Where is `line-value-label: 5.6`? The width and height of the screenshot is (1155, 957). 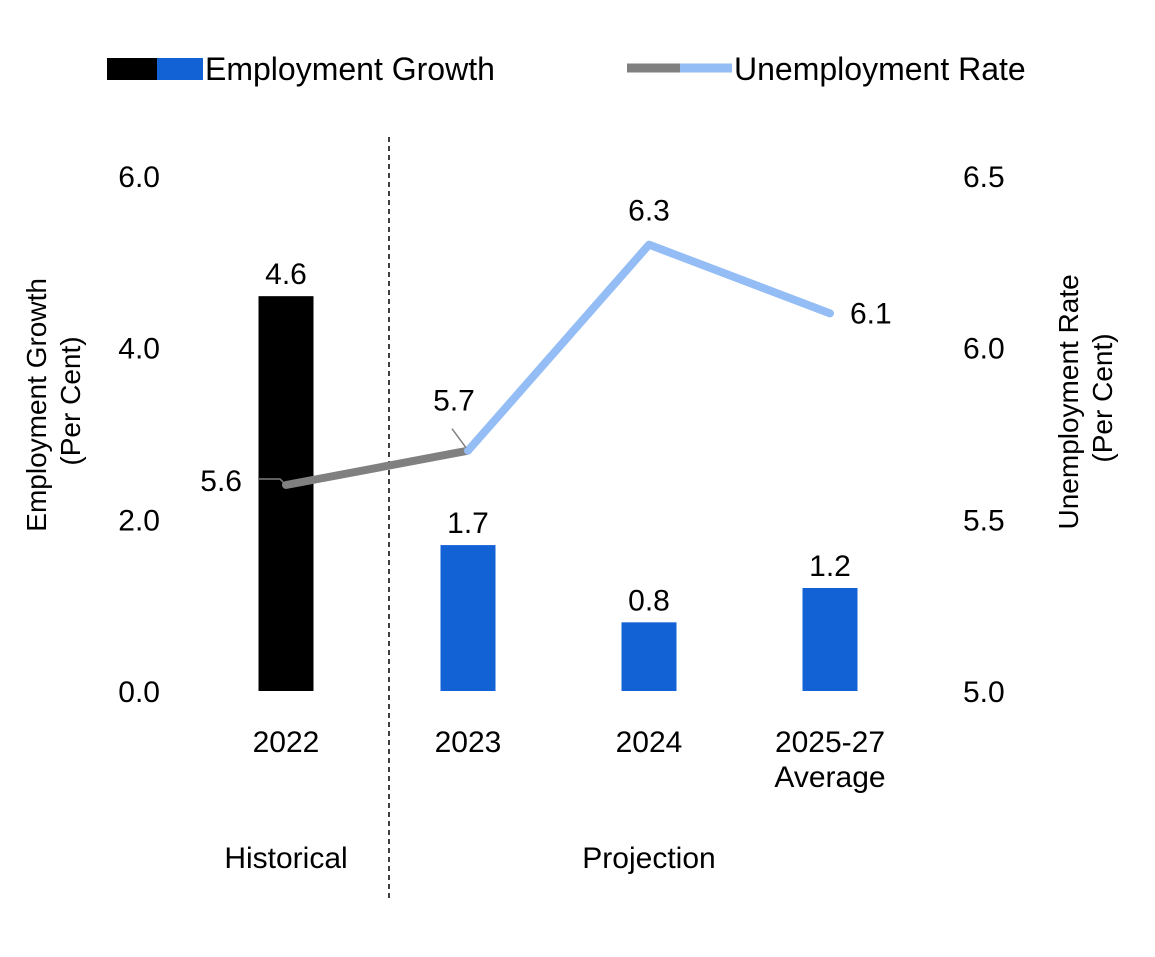
line-value-label: 5.6 is located at coordinates (221, 481).